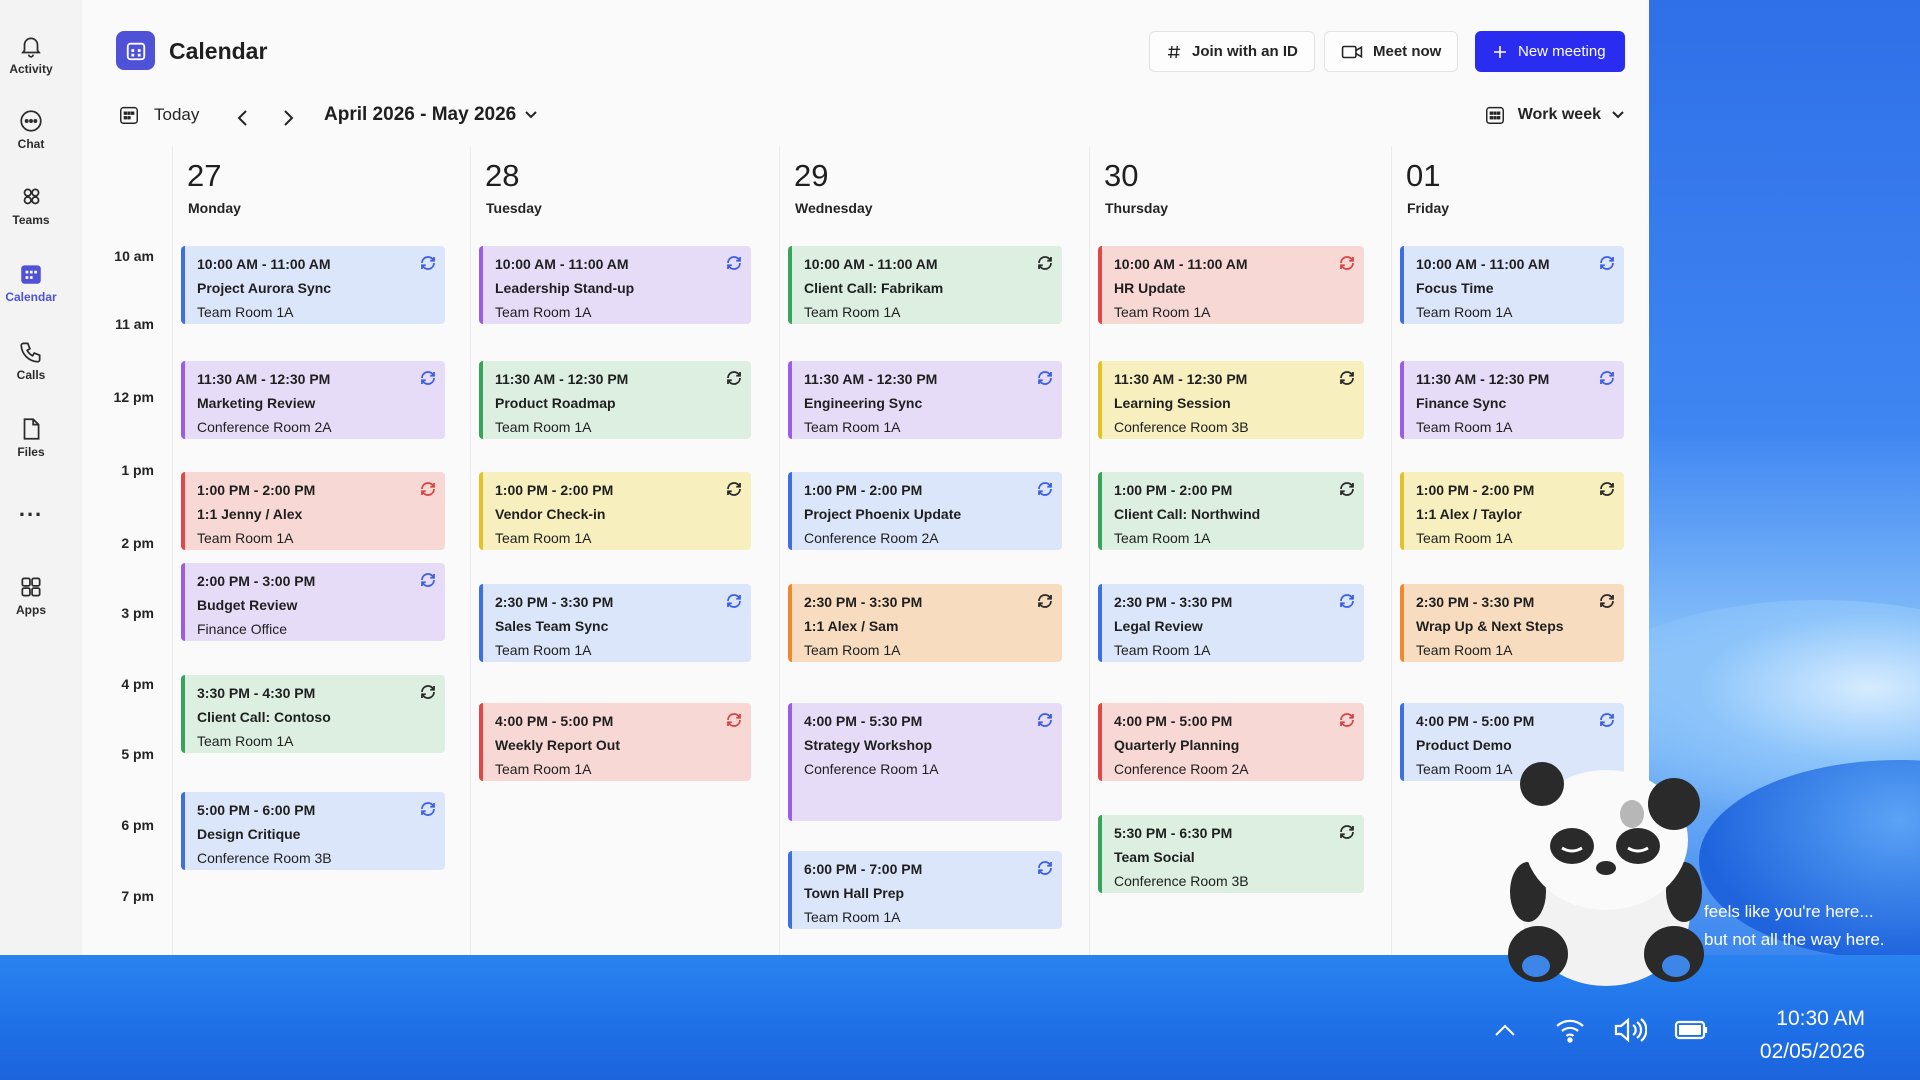  What do you see at coordinates (1554, 115) in the screenshot?
I see `view-selector: Work week` at bounding box center [1554, 115].